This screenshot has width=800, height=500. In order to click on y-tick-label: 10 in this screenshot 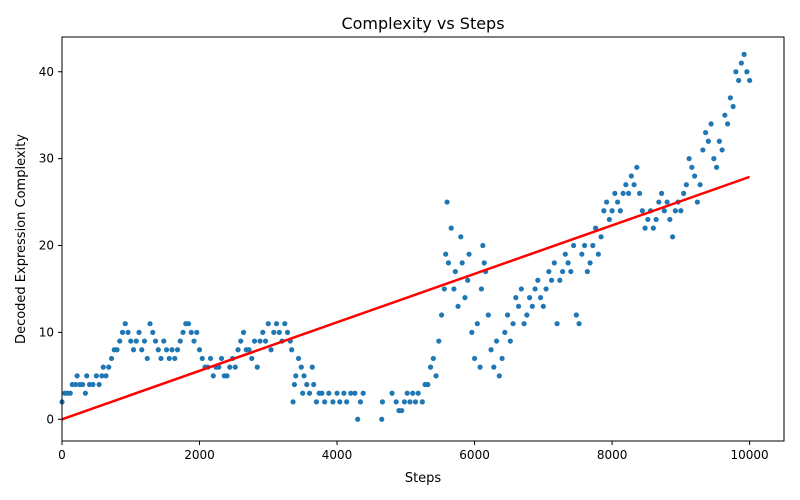, I will do `click(46, 332)`.